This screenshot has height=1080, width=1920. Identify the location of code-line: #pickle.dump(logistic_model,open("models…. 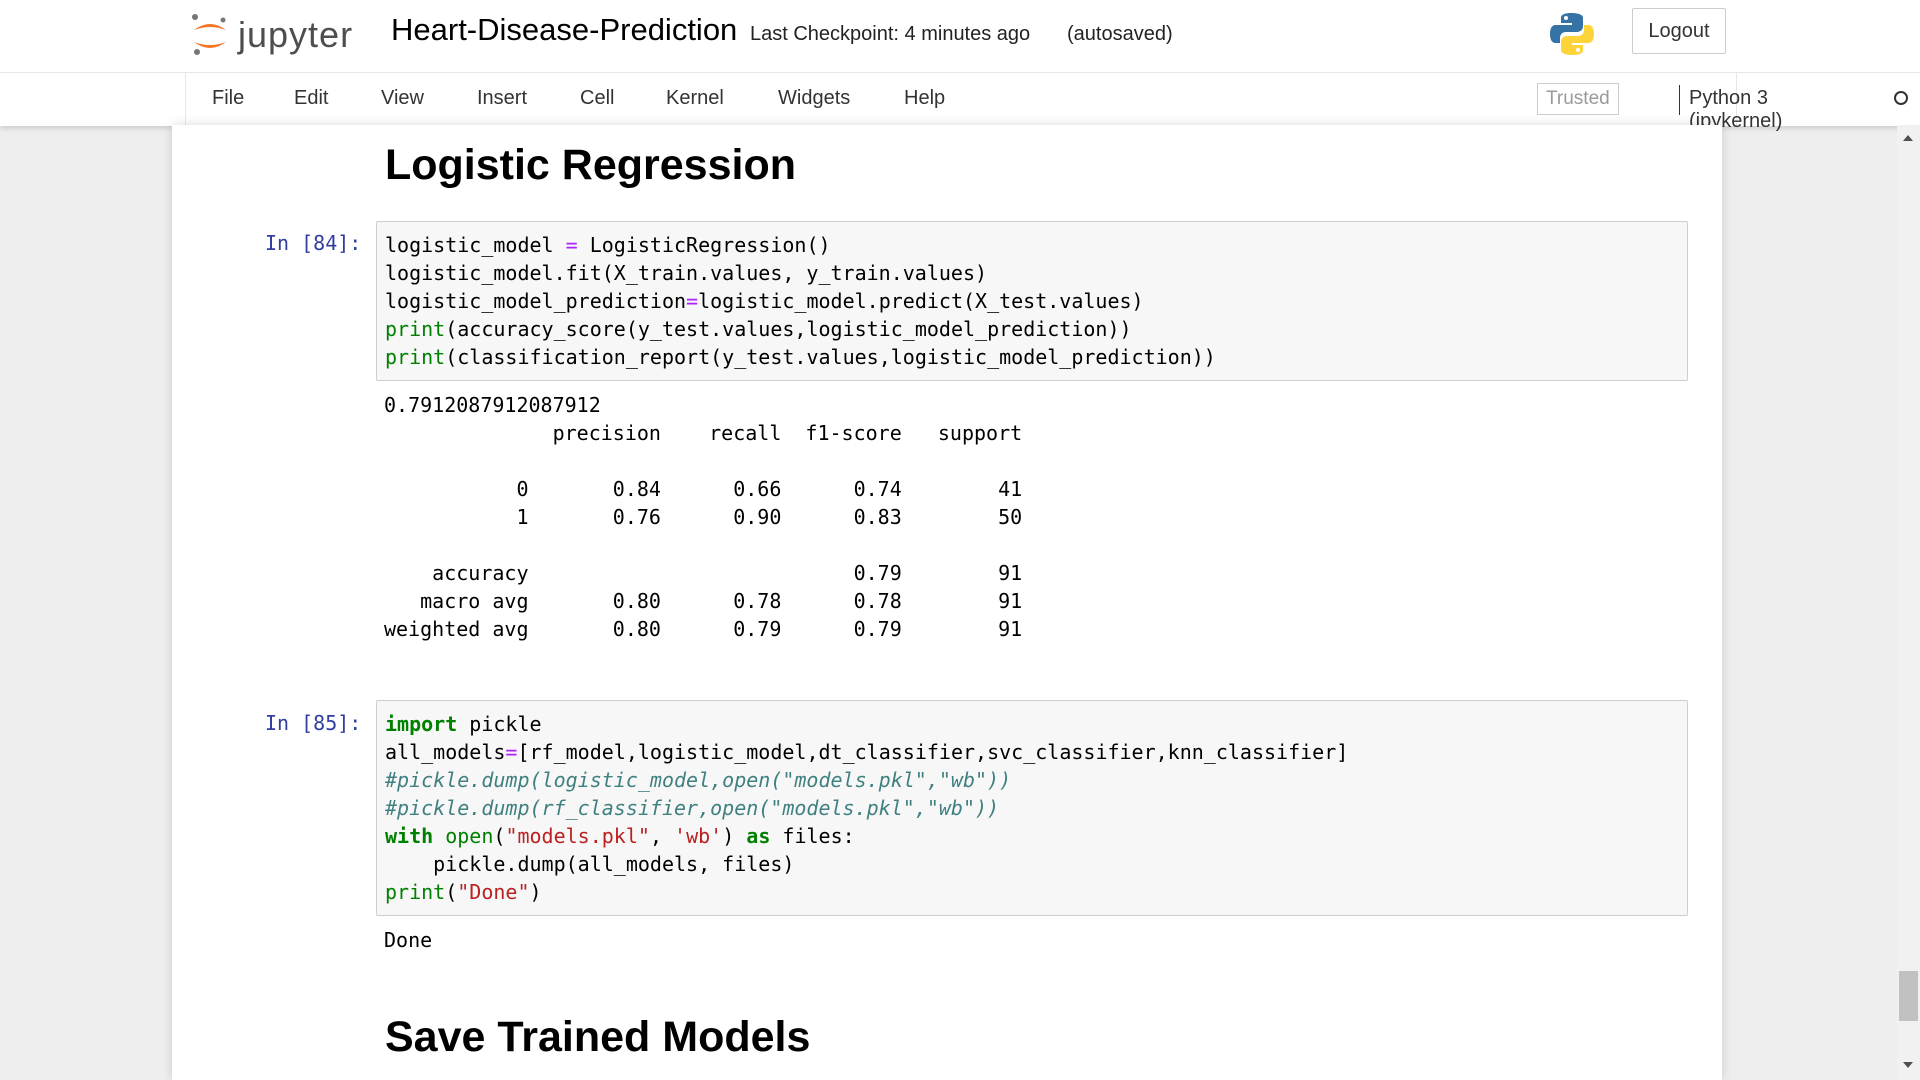
(698, 780).